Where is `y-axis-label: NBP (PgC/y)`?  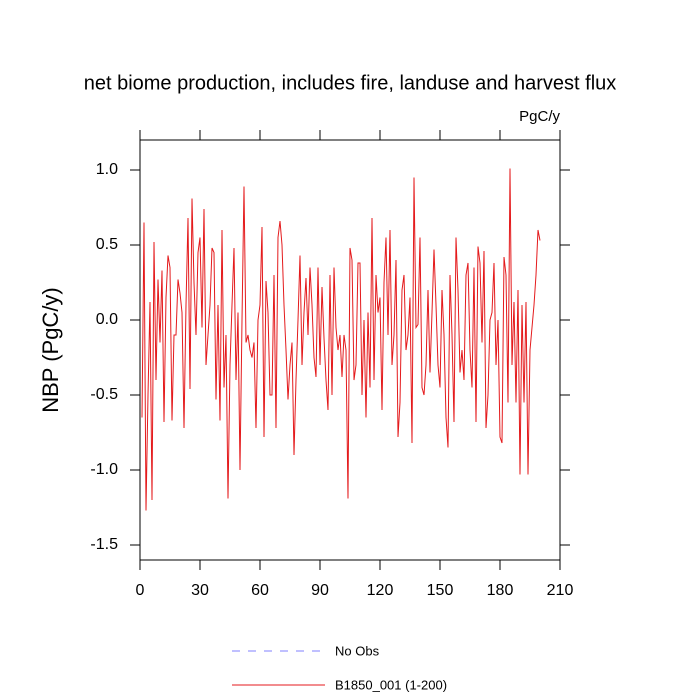 y-axis-label: NBP (PgC/y) is located at coordinates (50, 350).